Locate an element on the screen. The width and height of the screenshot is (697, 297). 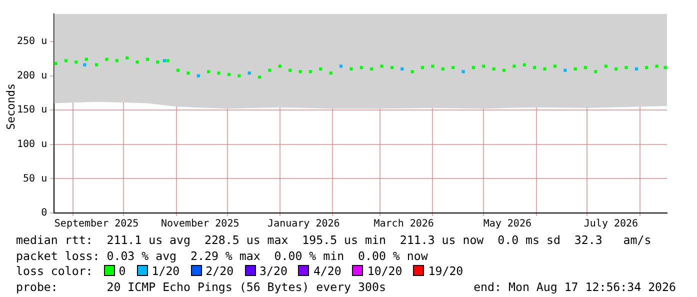
x-tick-label: November 2025 is located at coordinates (200, 224).